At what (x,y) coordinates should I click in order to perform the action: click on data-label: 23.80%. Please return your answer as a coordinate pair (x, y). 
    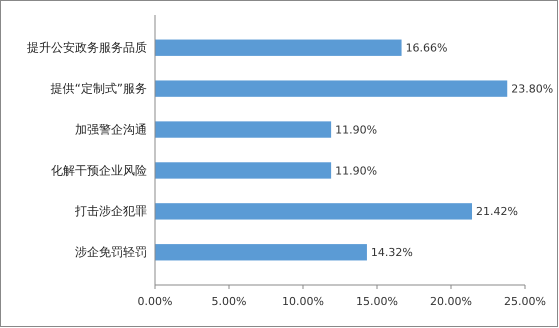
    Looking at the image, I should click on (532, 89).